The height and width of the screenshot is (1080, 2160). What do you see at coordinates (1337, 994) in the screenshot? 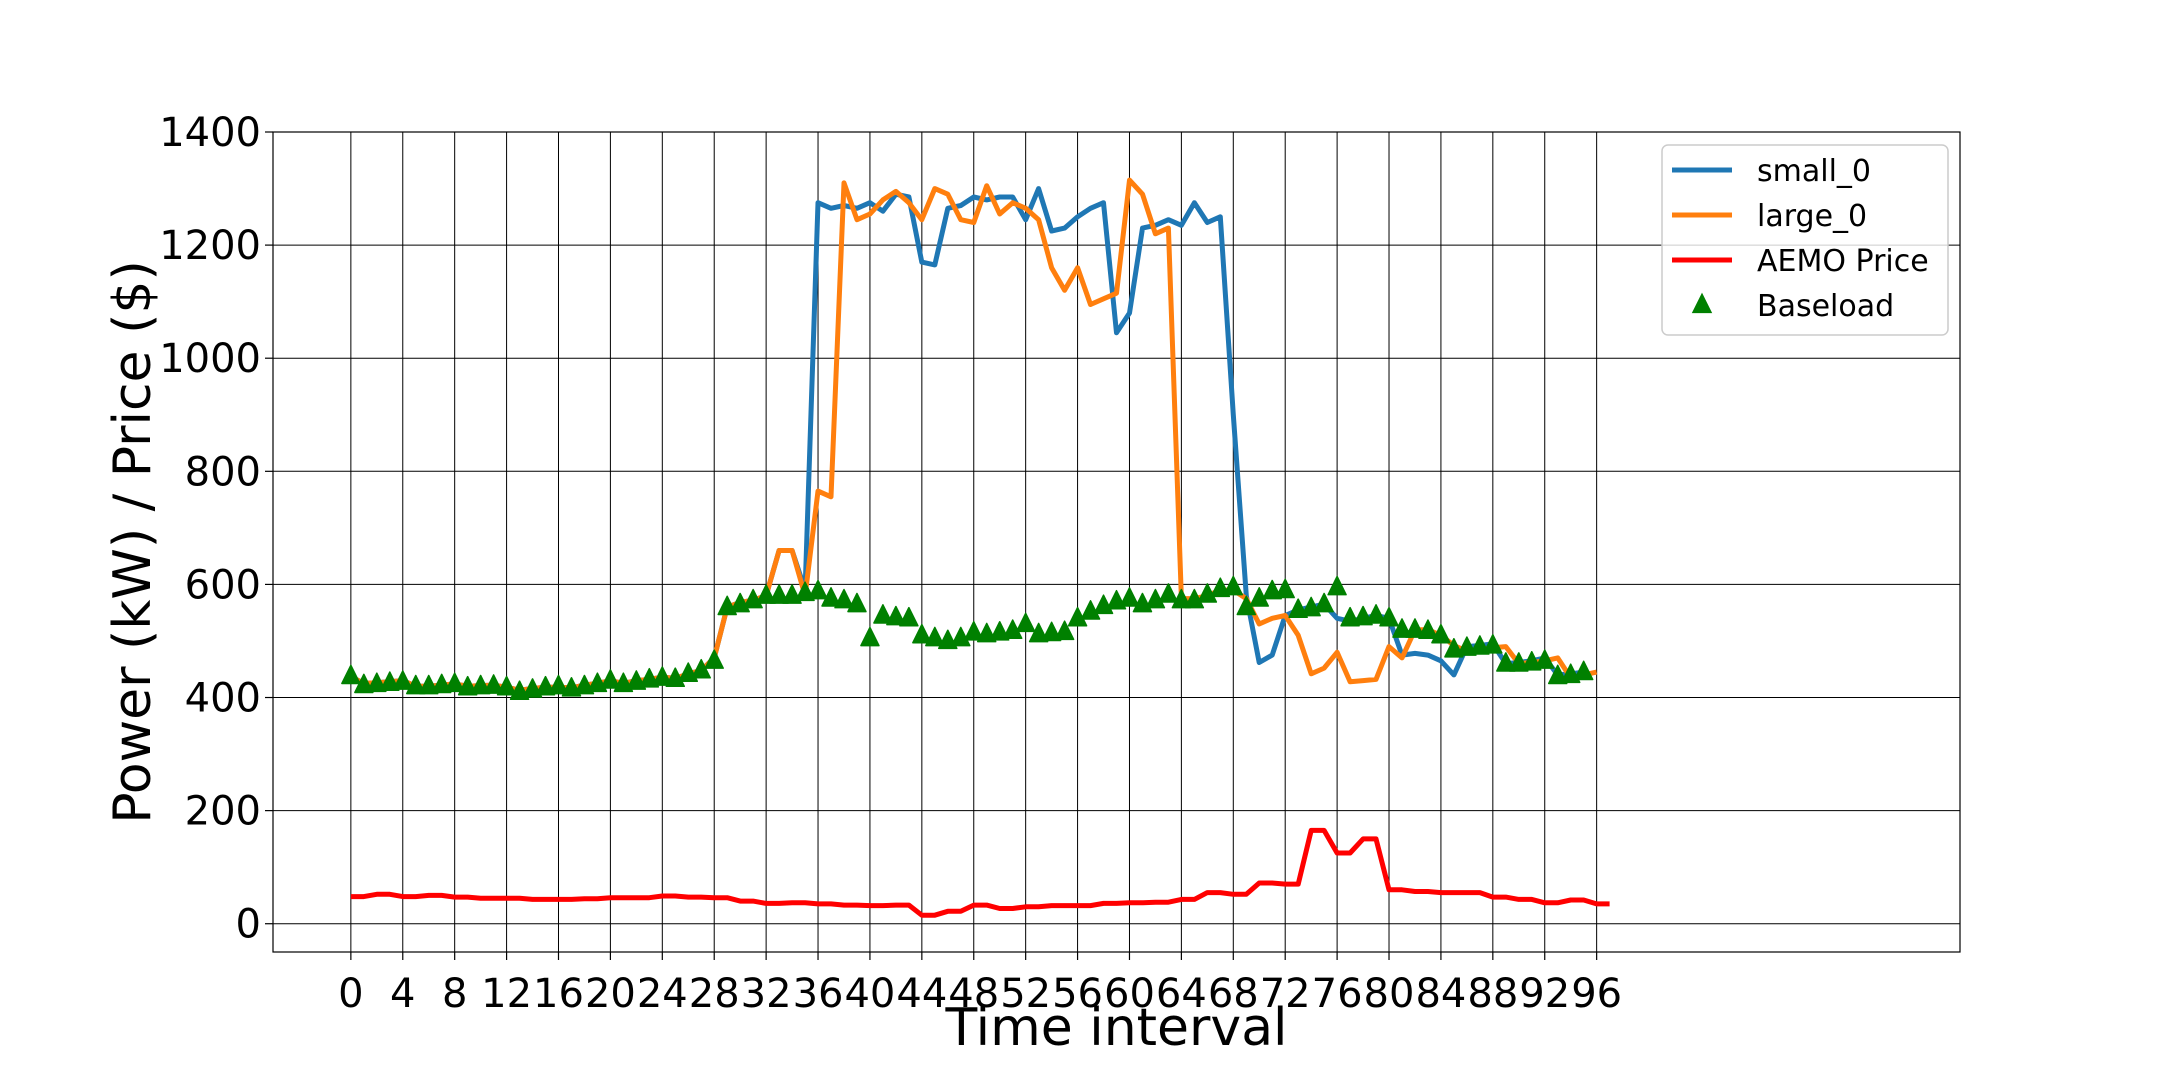
I see `x-tick-label: 76` at bounding box center [1337, 994].